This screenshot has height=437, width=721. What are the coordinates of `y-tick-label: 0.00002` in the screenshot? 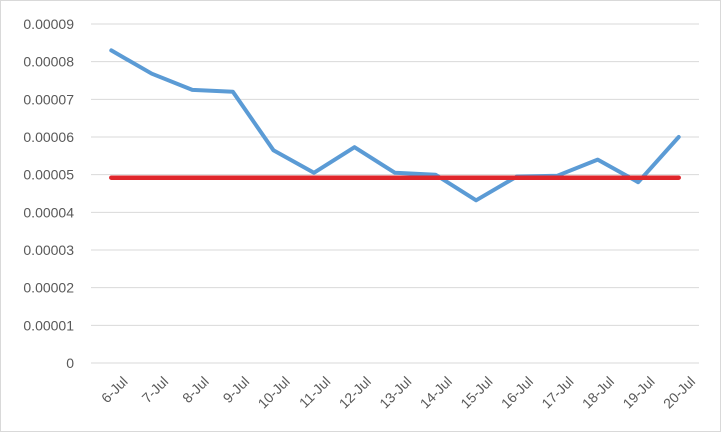 It's located at (48, 288).